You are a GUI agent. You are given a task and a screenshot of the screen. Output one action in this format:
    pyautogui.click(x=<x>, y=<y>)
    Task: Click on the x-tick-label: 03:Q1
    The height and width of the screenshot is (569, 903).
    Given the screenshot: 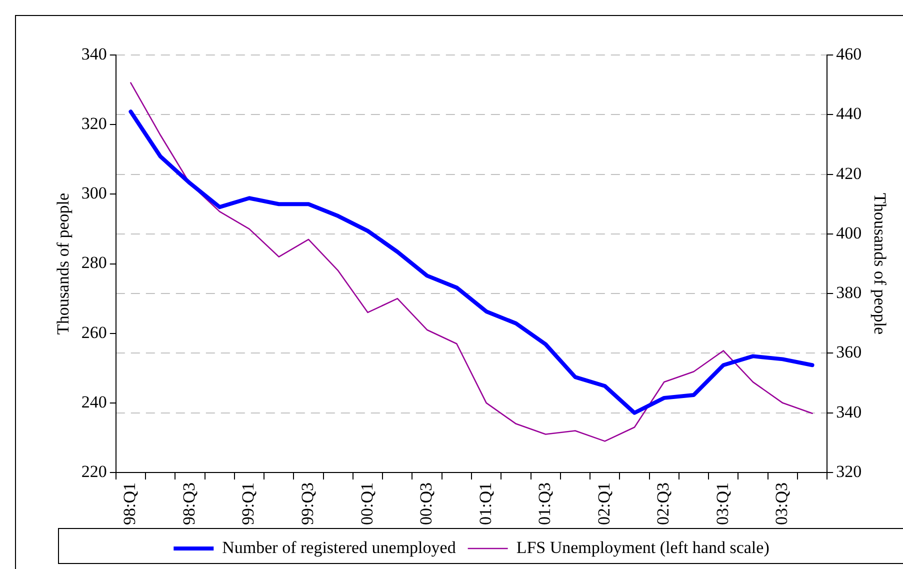 What is the action you would take?
    pyautogui.click(x=722, y=503)
    